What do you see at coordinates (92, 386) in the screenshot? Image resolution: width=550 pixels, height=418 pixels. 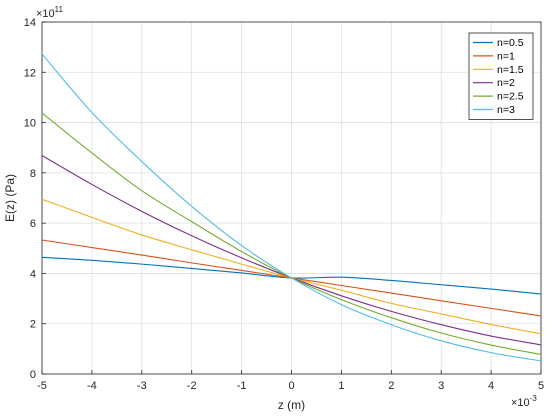 I see `x-tick-label: -4` at bounding box center [92, 386].